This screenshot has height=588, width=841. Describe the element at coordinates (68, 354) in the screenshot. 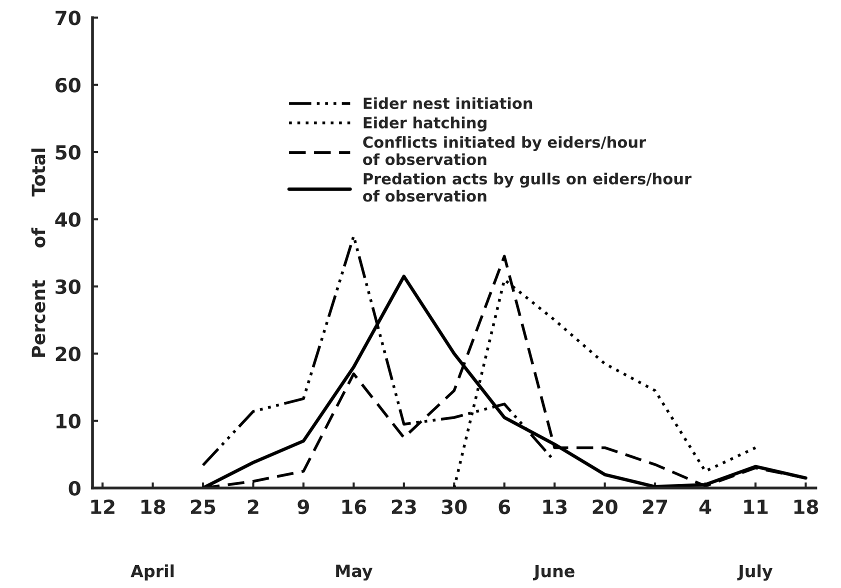

I see `y-tick-label: 20` at that location.